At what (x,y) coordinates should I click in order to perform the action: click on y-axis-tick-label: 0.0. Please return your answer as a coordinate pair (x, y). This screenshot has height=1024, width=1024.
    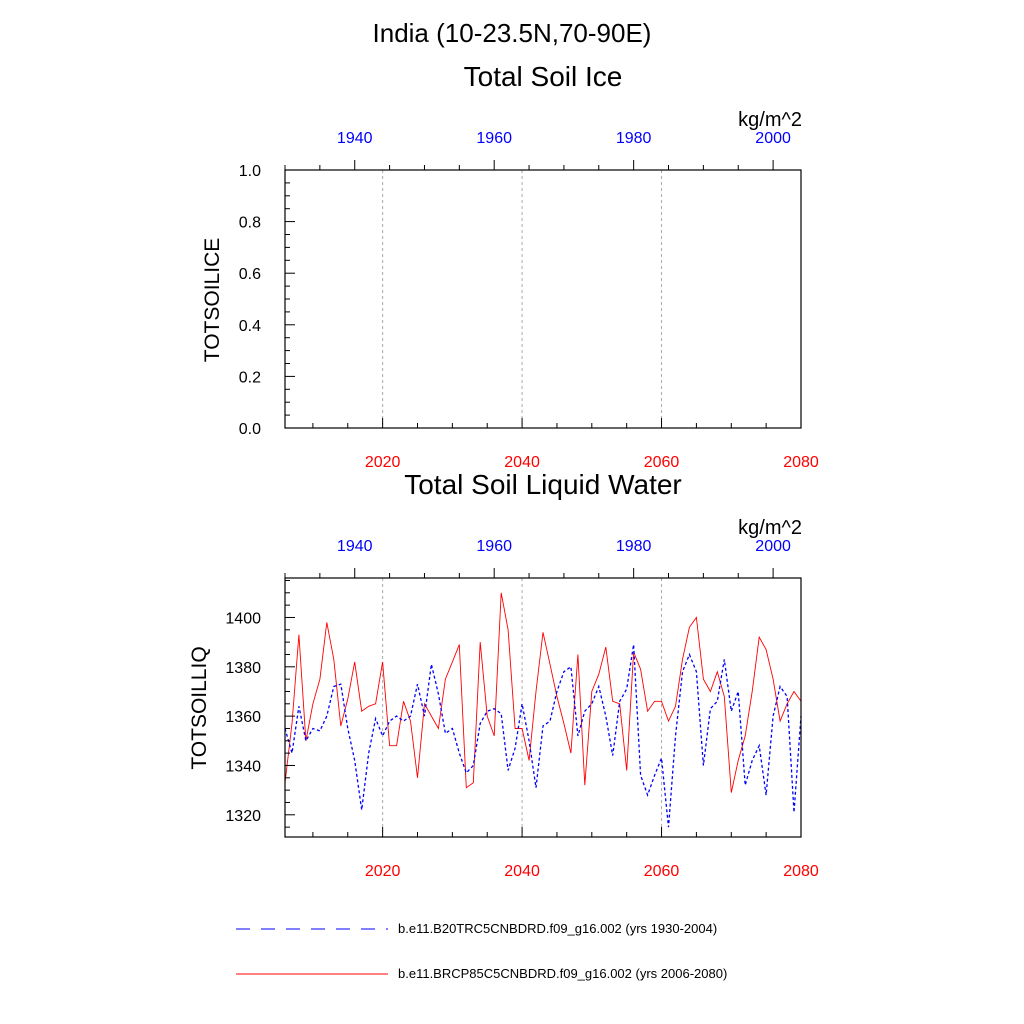
    Looking at the image, I should click on (250, 429).